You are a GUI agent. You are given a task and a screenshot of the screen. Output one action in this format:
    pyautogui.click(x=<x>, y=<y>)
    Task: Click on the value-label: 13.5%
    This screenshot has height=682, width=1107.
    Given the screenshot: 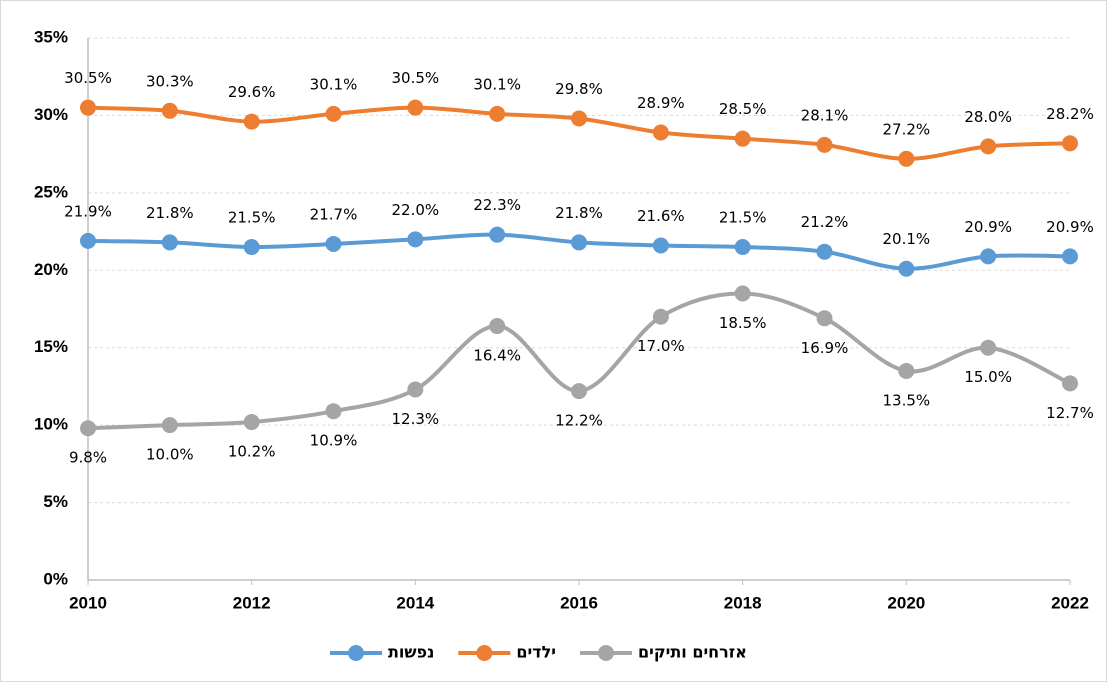 What is the action you would take?
    pyautogui.click(x=907, y=400)
    